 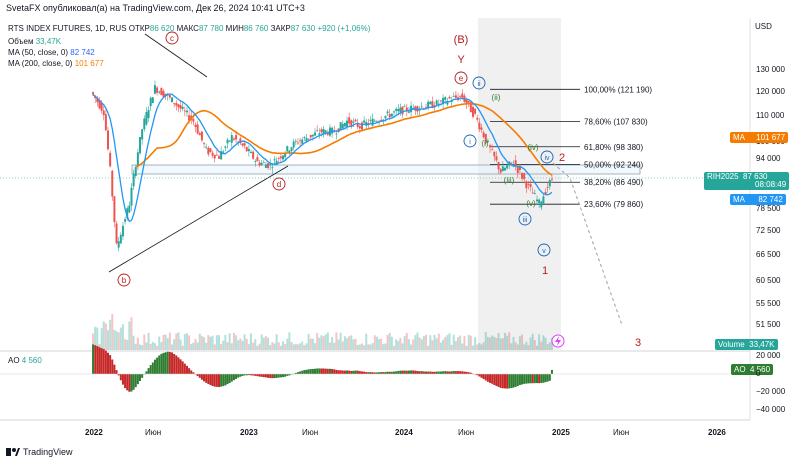 What do you see at coordinates (89, 63) in the screenshot?
I see `ma200-value: 101 677` at bounding box center [89, 63].